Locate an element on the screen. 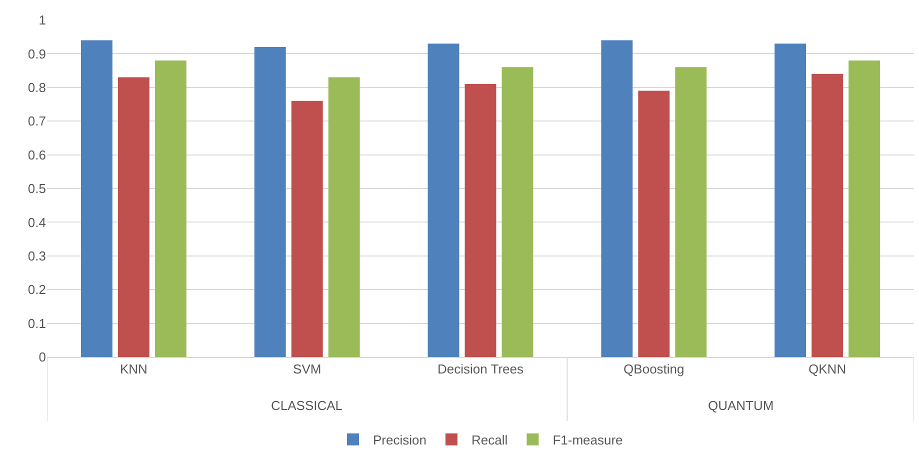 This screenshot has height=460, width=919. legend-label: Recall is located at coordinates (489, 440).